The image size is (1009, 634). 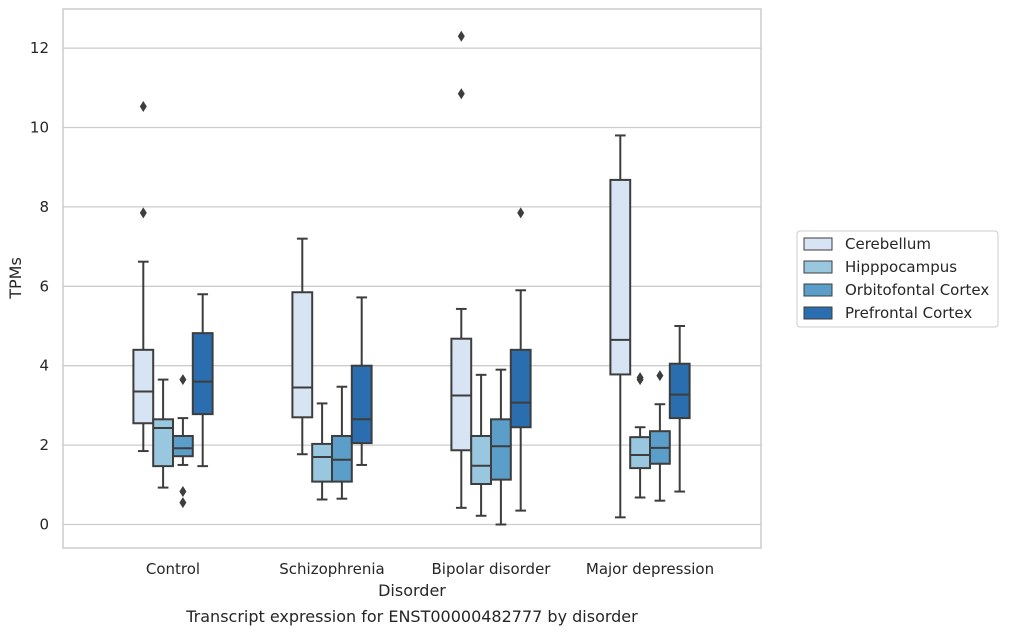 What do you see at coordinates (39, 48) in the screenshot?
I see `y-tick-label: 12` at bounding box center [39, 48].